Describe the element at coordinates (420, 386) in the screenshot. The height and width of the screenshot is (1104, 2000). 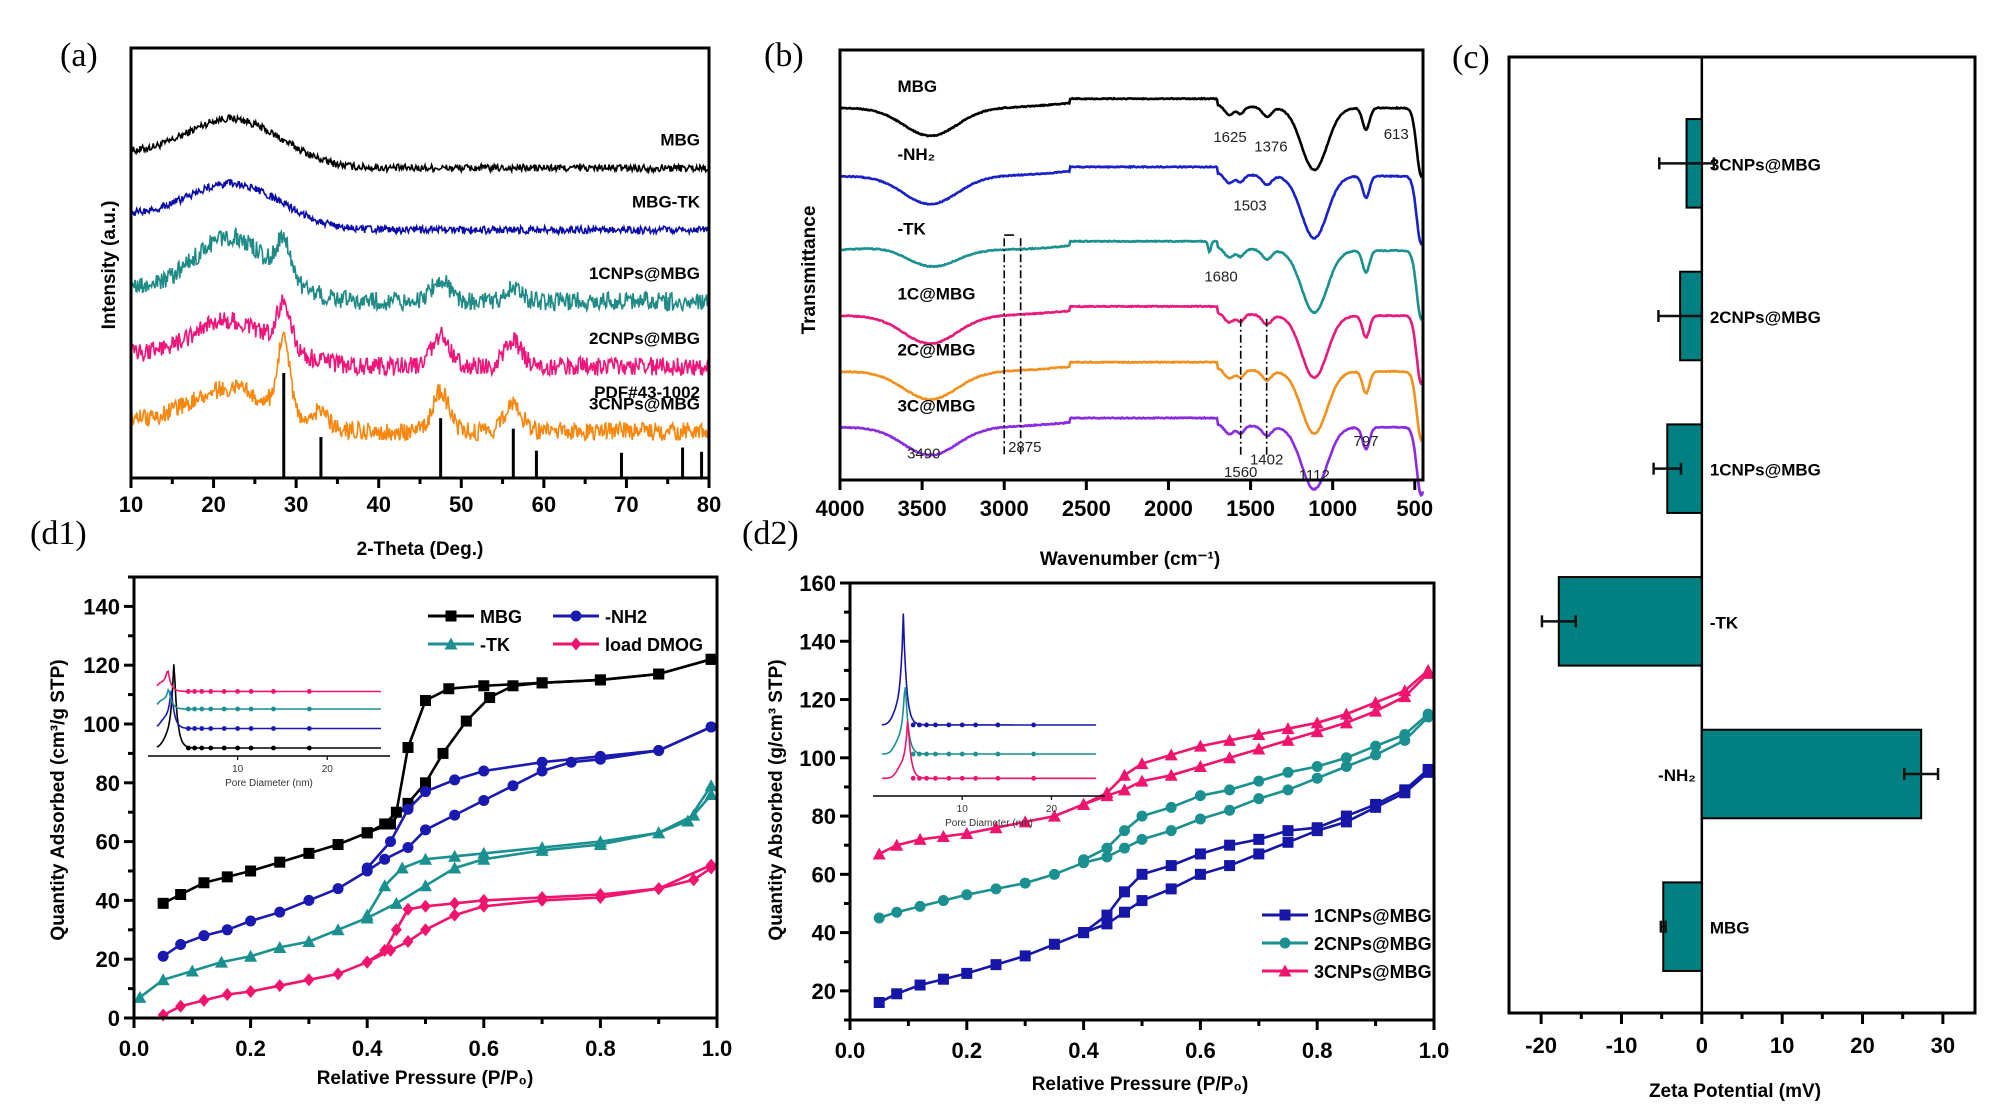
I see `a-series-3cnps-mbg` at that location.